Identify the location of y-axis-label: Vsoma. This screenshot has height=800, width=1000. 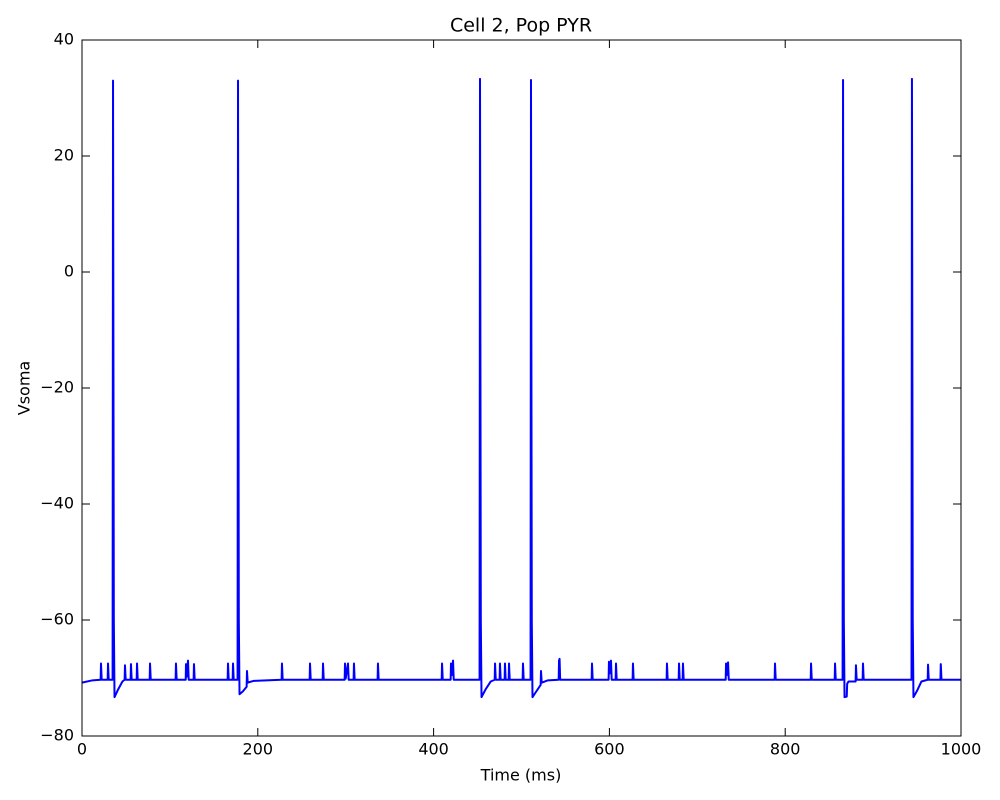
(24, 388).